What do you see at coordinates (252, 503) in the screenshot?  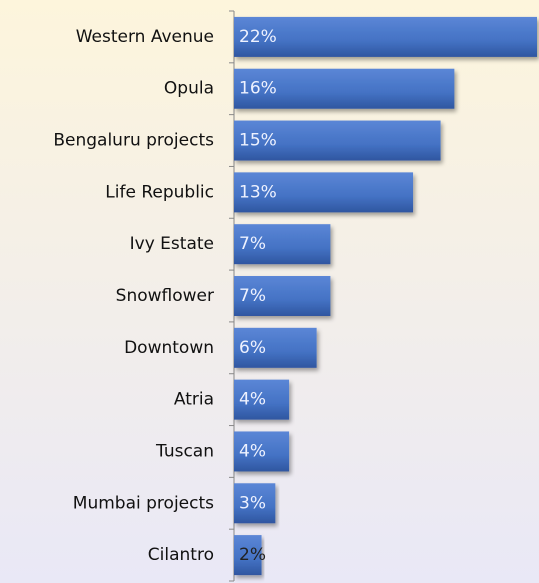 I see `value-label: 3%` at bounding box center [252, 503].